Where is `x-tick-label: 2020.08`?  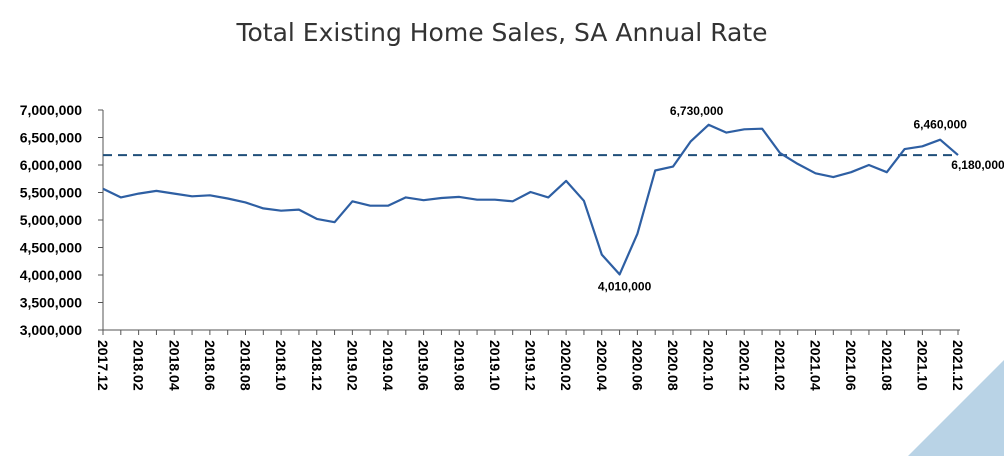 x-tick-label: 2020.08 is located at coordinates (673, 365).